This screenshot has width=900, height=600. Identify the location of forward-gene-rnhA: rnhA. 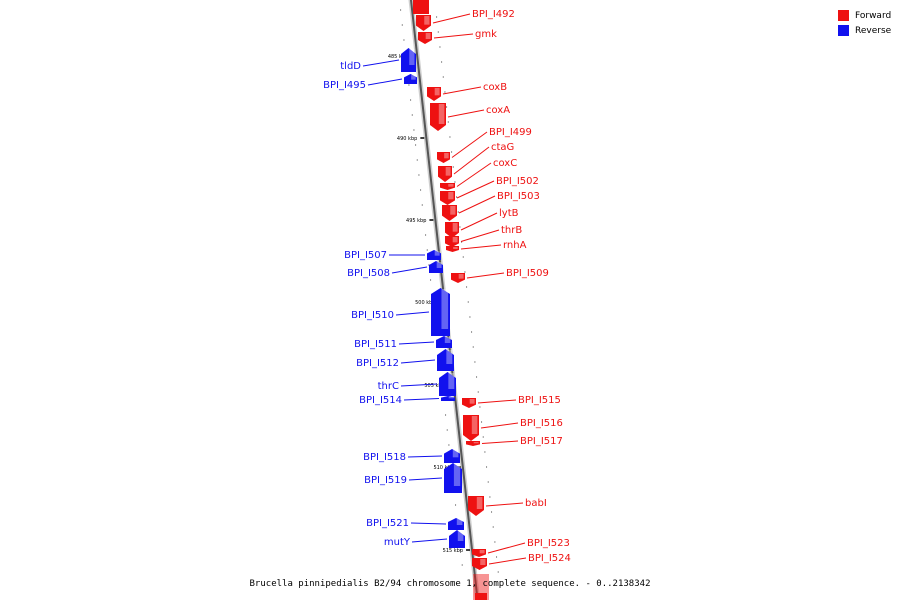
(486, 246).